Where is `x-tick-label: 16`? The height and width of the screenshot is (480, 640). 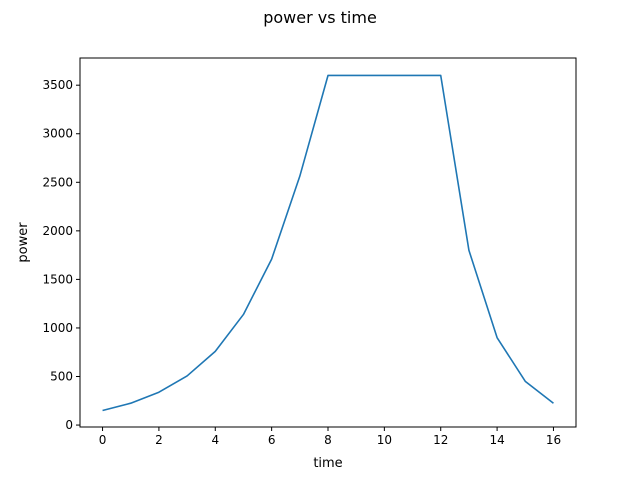 x-tick-label: 16 is located at coordinates (553, 440).